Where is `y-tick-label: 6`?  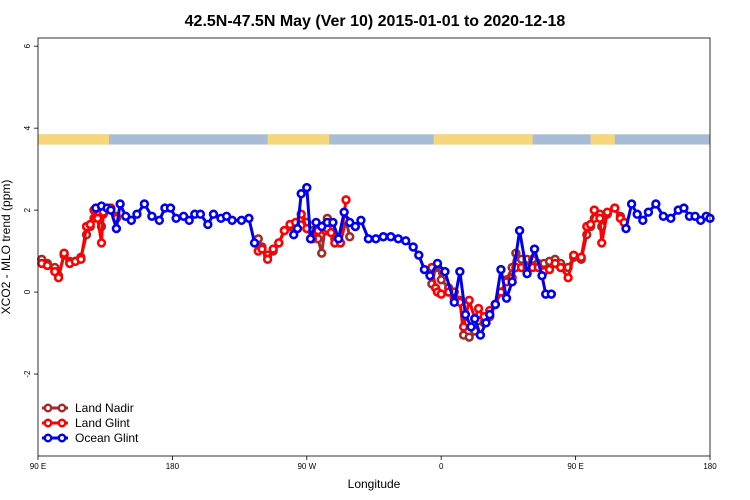 y-tick-label: 6 is located at coordinates (27, 45).